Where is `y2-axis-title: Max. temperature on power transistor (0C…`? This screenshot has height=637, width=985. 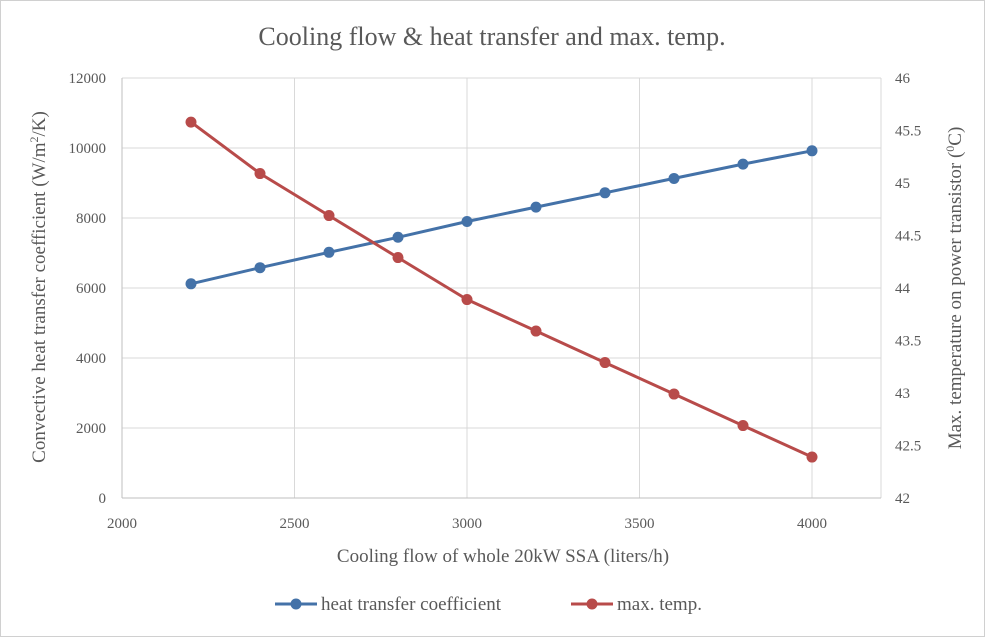 y2-axis-title: Max. temperature on power transistor (0C… is located at coordinates (954, 288).